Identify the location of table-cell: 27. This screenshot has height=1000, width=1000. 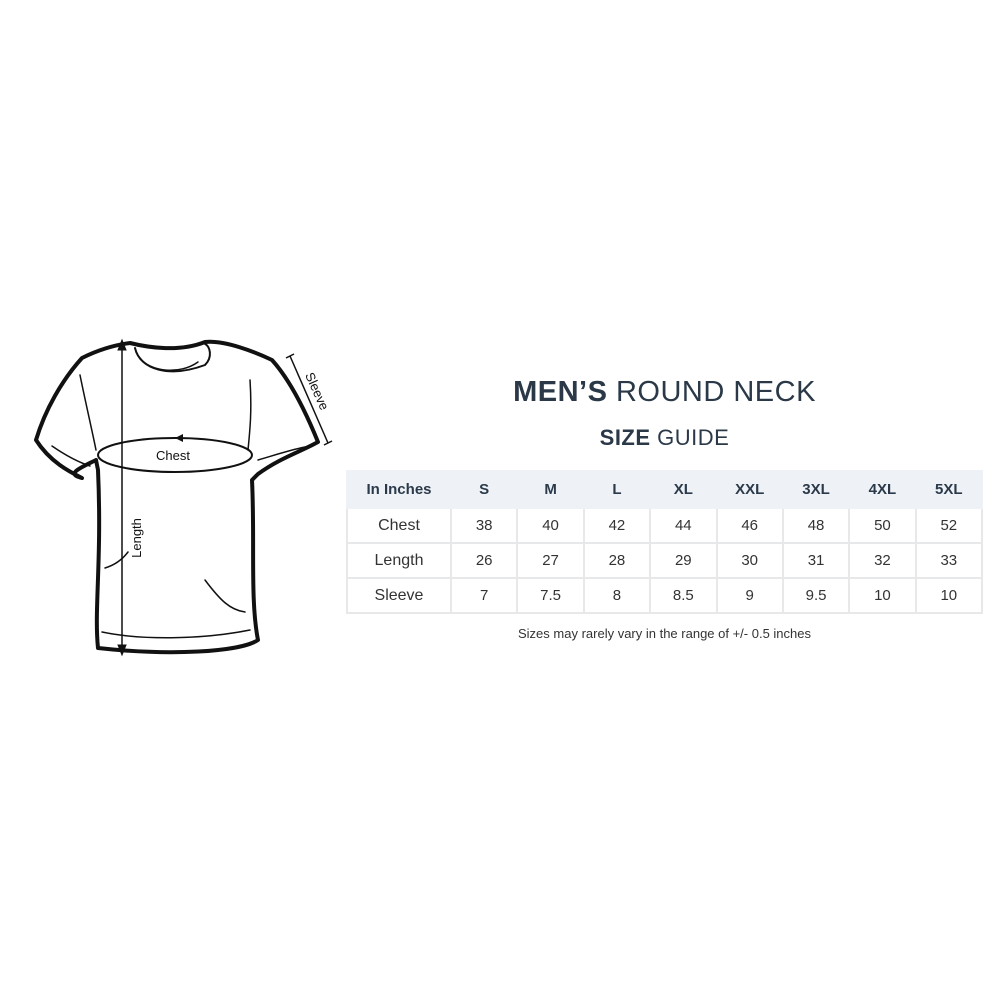
(550, 560).